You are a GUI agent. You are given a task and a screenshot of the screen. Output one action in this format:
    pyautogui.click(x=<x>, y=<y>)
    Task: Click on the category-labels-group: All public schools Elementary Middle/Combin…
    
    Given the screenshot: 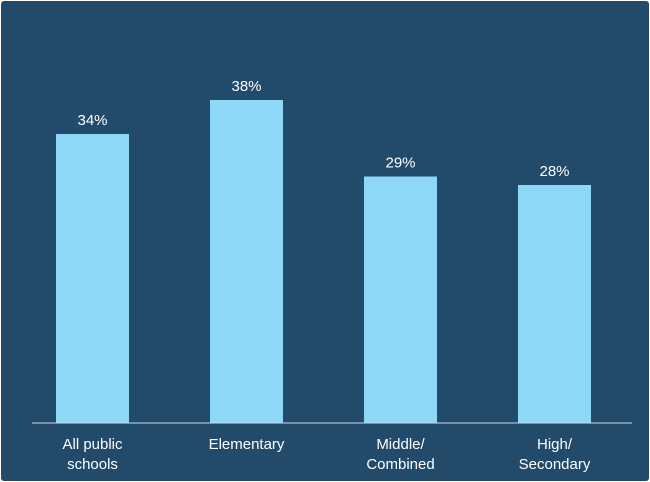 What is the action you would take?
    pyautogui.click(x=326, y=454)
    